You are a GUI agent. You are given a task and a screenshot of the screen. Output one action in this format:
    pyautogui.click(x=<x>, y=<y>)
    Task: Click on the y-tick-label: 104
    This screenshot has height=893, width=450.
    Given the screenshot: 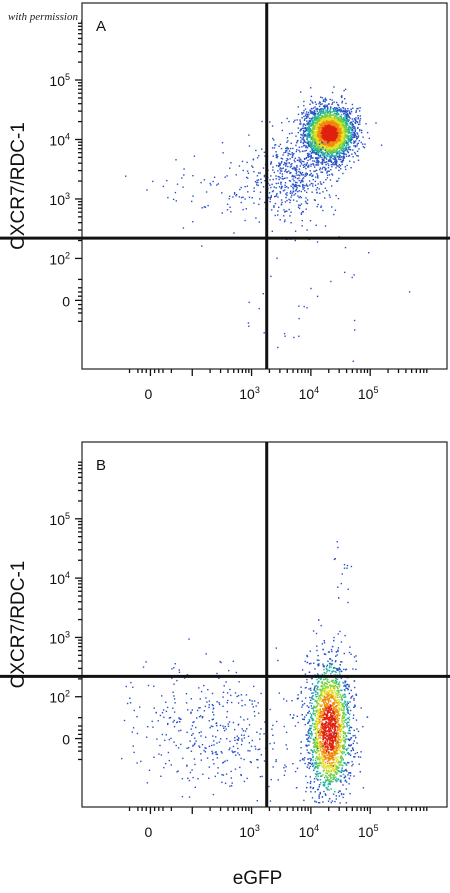 What is the action you would take?
    pyautogui.click(x=59, y=139)
    